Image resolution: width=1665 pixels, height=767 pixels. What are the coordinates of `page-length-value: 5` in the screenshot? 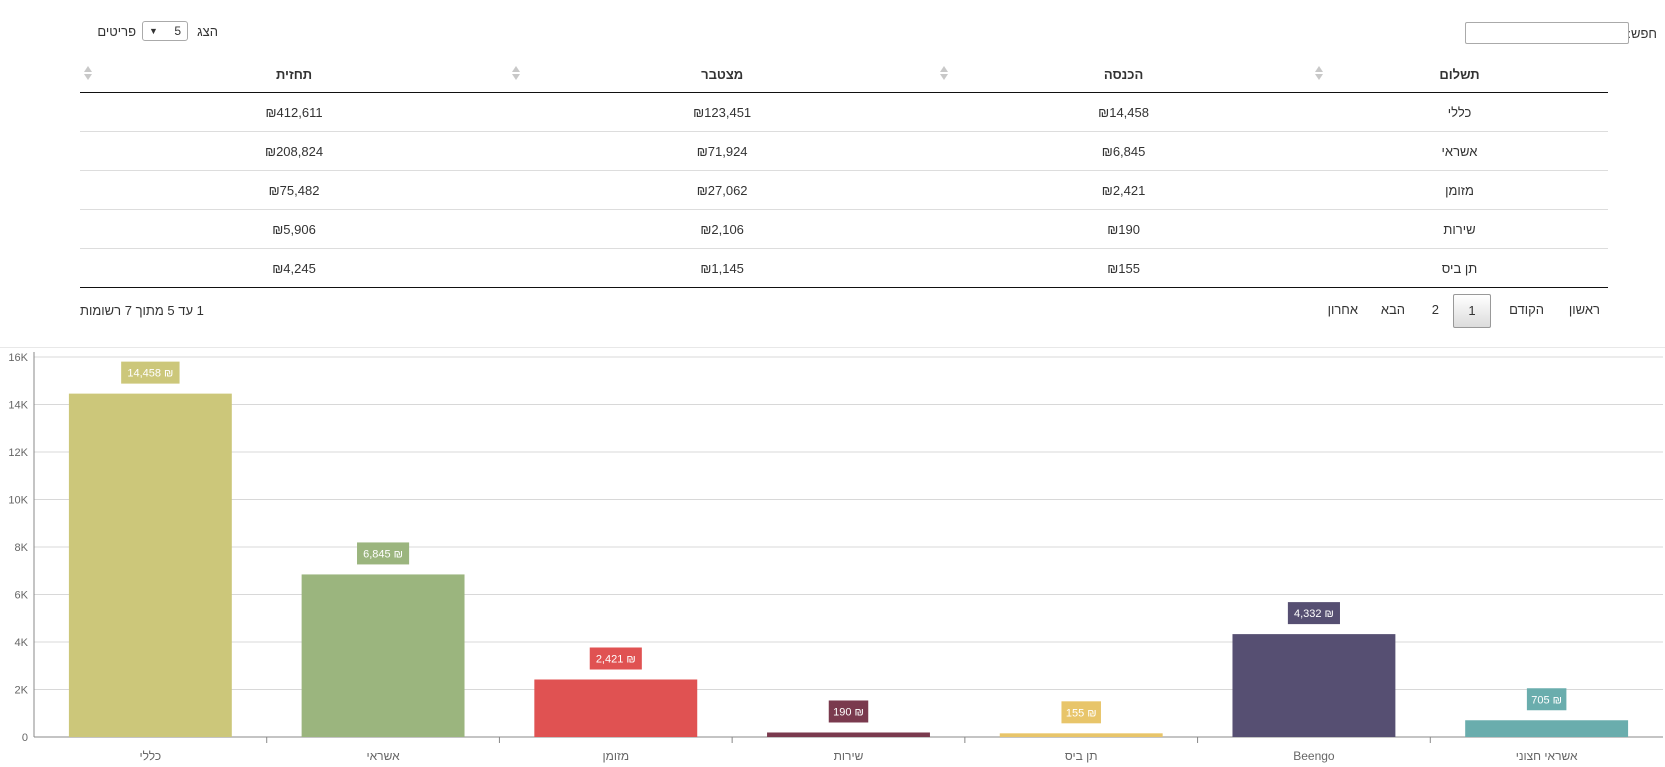 It's located at (177, 31).